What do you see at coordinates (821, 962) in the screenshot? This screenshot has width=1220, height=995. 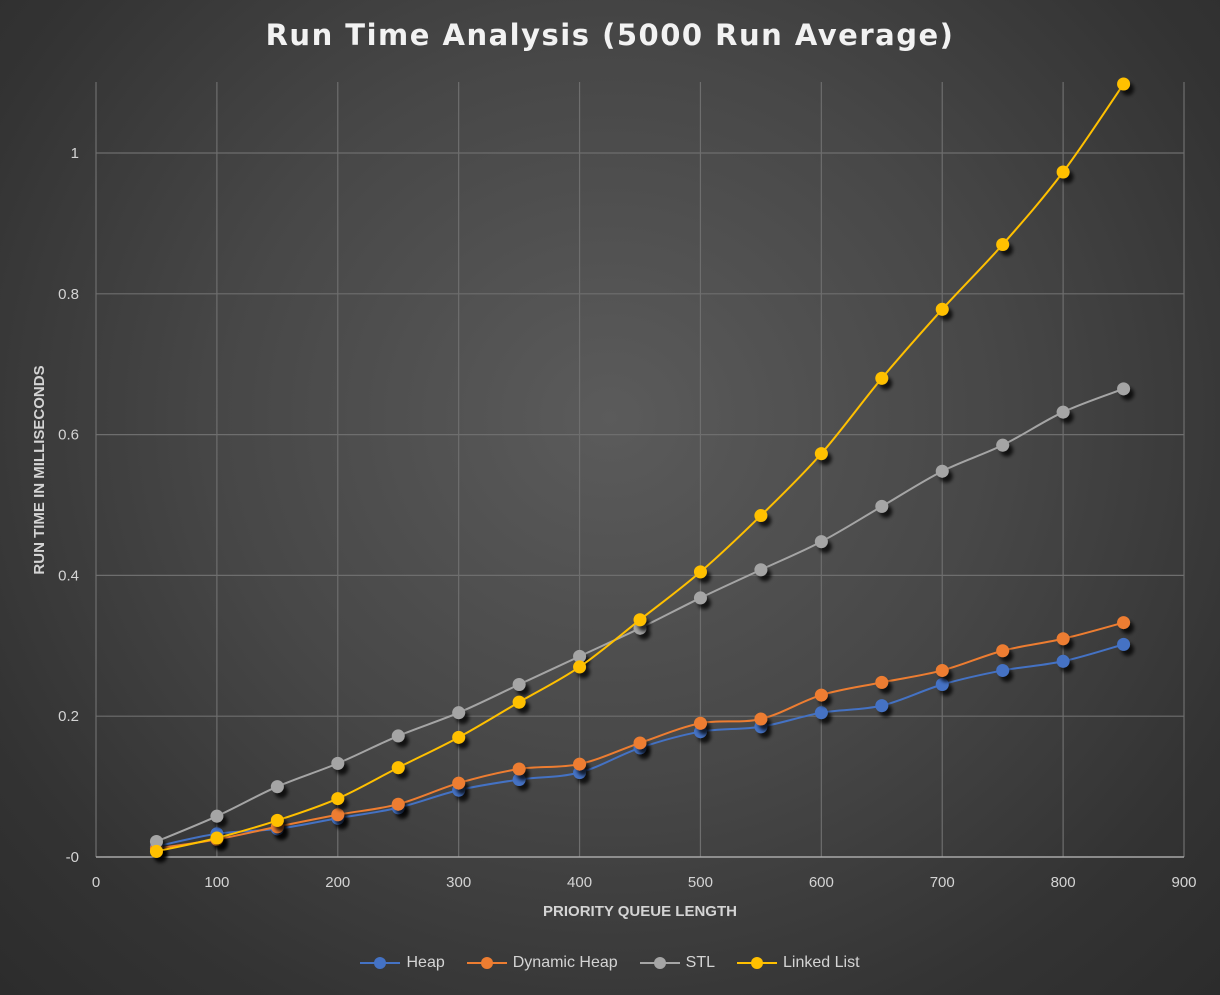 I see `legend-label: Linked List` at bounding box center [821, 962].